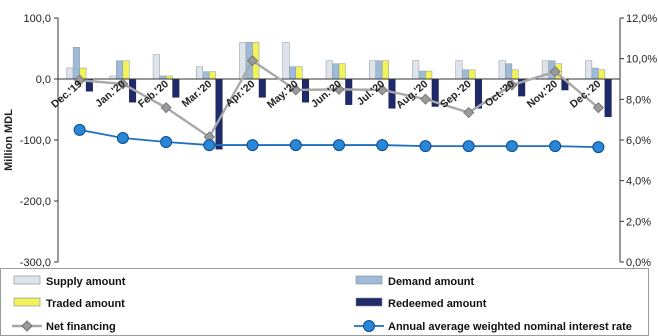 Image resolution: width=658 pixels, height=336 pixels. Describe the element at coordinates (369, 302) in the screenshot. I see `legend-swatch-redeemed-amount` at that location.